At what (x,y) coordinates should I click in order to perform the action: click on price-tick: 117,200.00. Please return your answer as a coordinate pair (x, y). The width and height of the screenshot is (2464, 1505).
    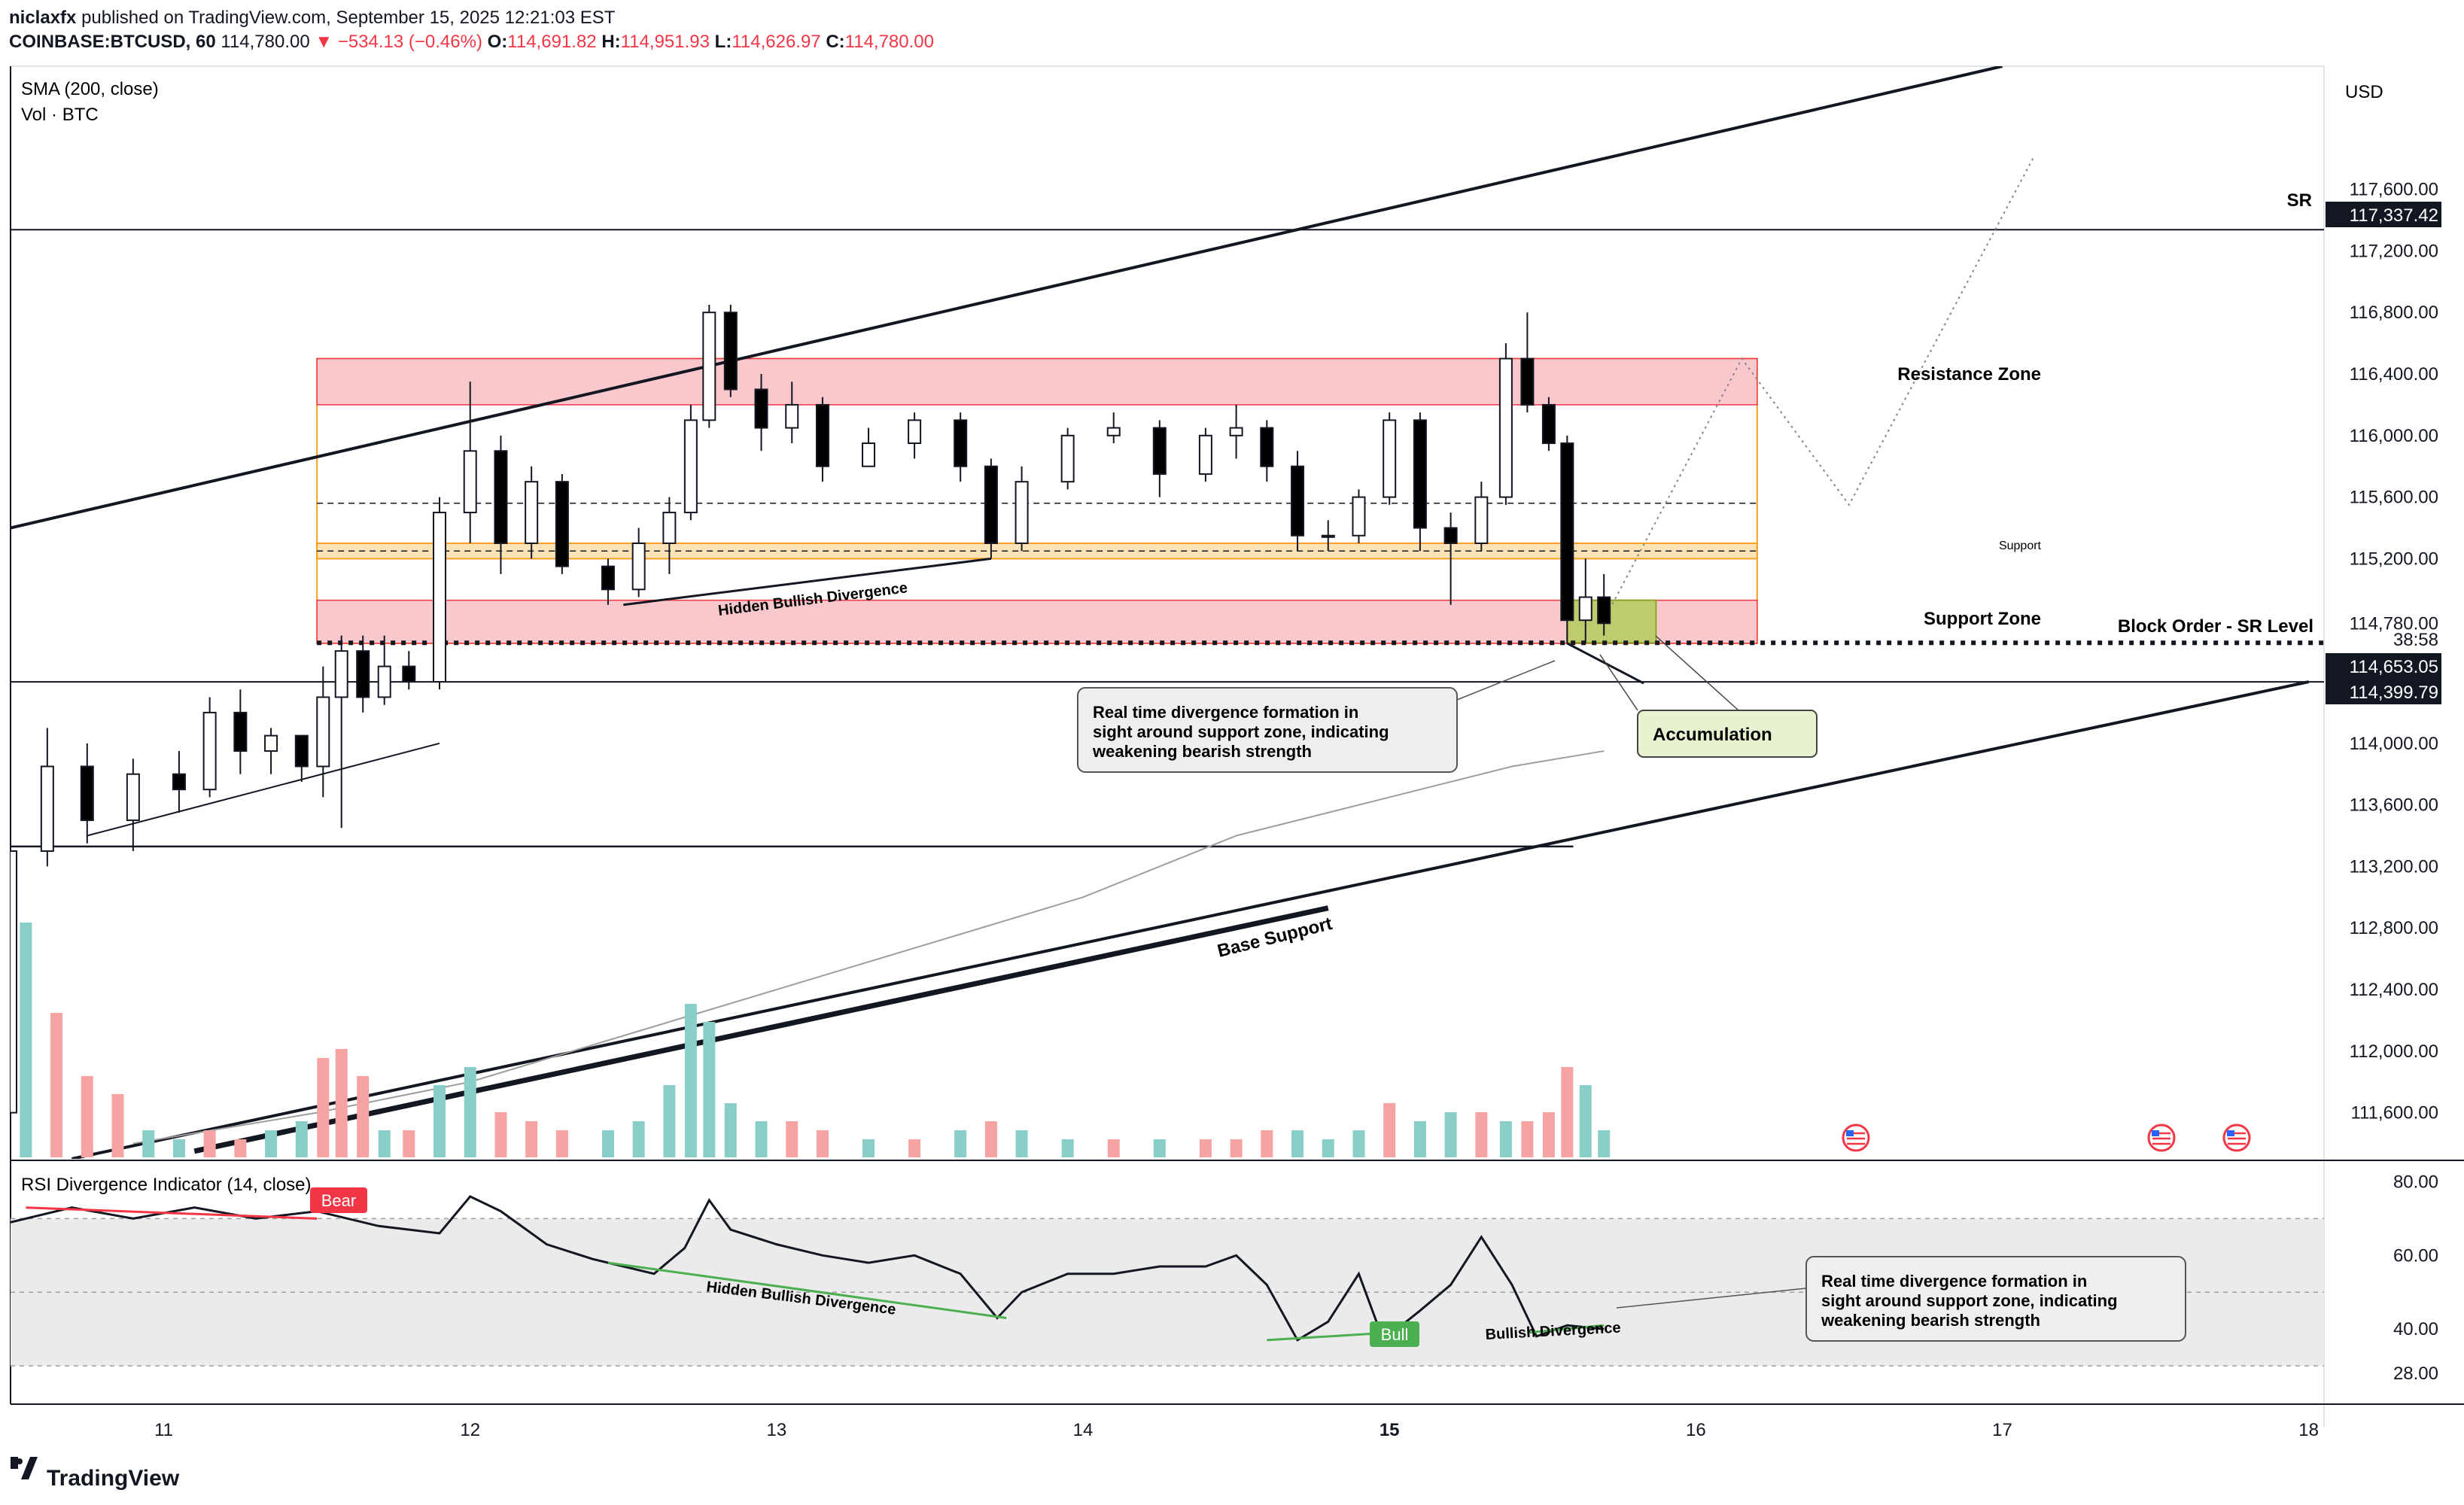
    Looking at the image, I should click on (2394, 251).